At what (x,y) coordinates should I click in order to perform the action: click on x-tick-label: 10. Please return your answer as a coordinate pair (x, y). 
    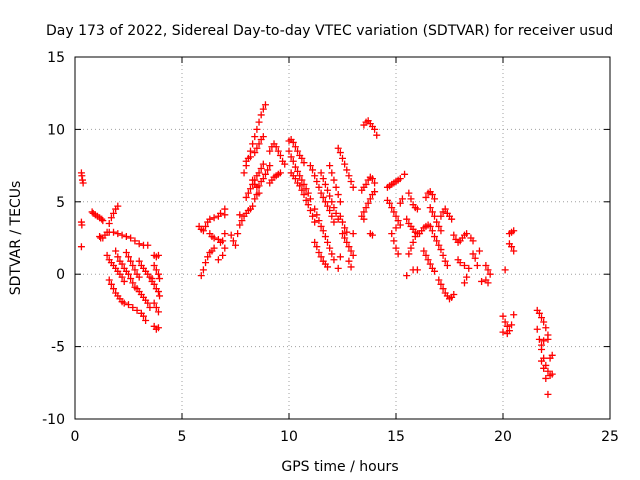
    Looking at the image, I should click on (289, 437).